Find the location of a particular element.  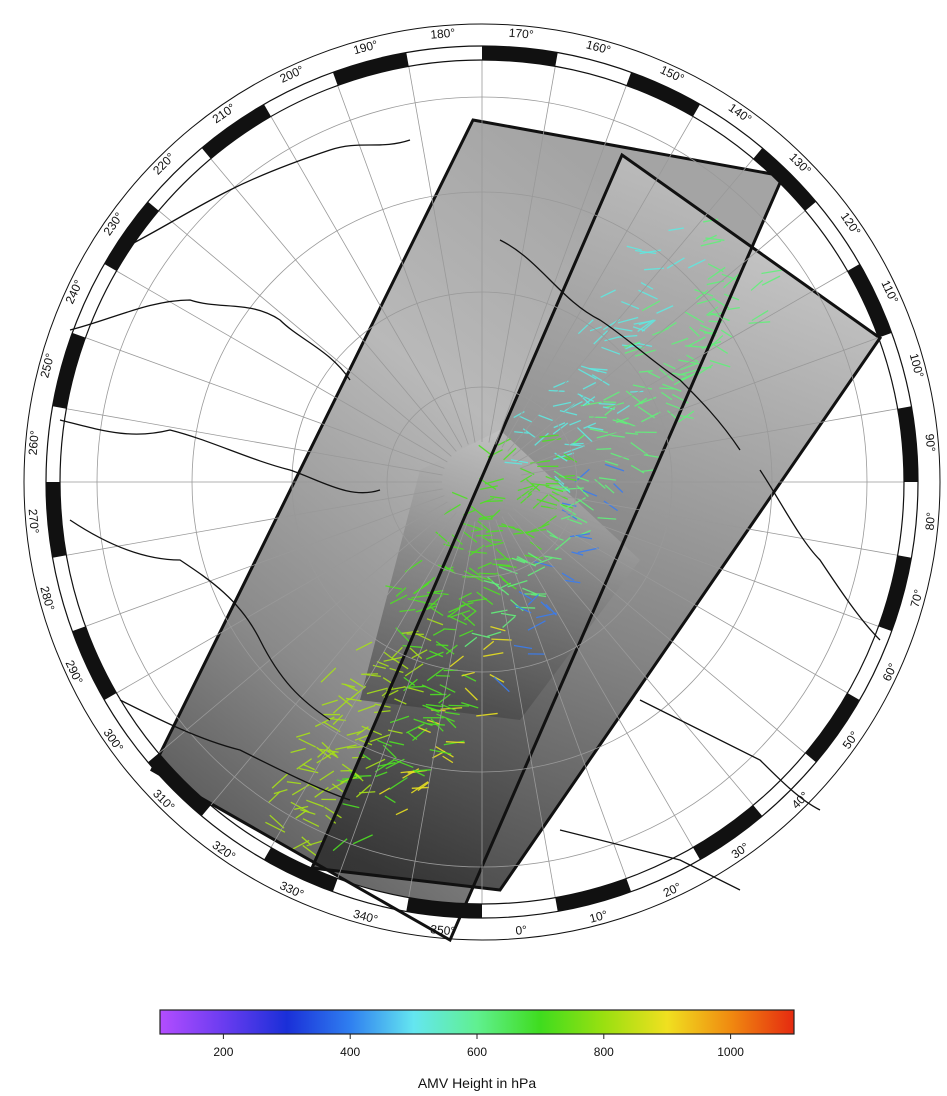

longitude-label: 210° is located at coordinates (224, 113).